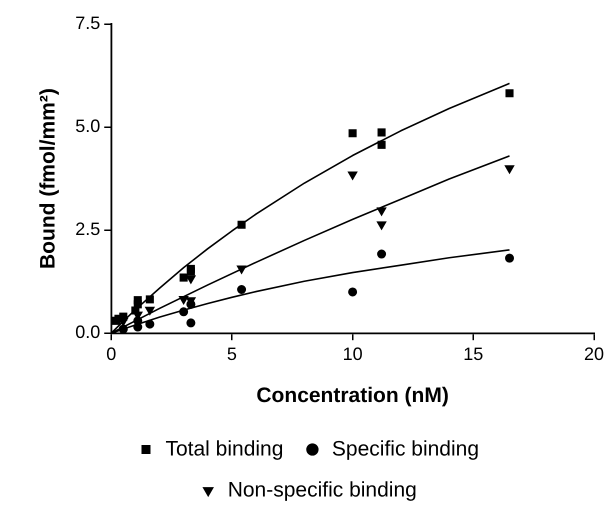  What do you see at coordinates (87, 229) in the screenshot?
I see `y-tick-label: 2.5` at bounding box center [87, 229].